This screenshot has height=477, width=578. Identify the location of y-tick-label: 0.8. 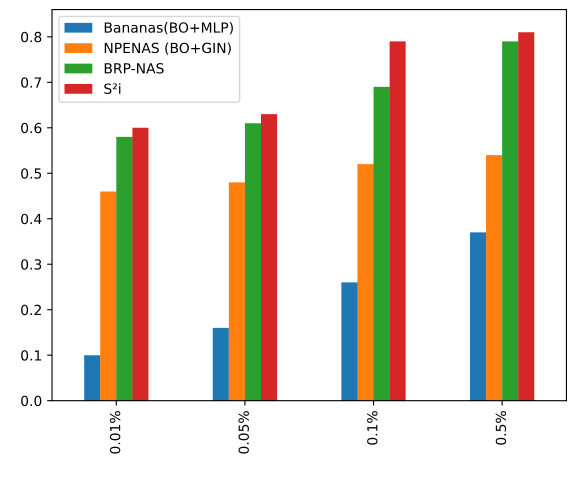
(31, 37).